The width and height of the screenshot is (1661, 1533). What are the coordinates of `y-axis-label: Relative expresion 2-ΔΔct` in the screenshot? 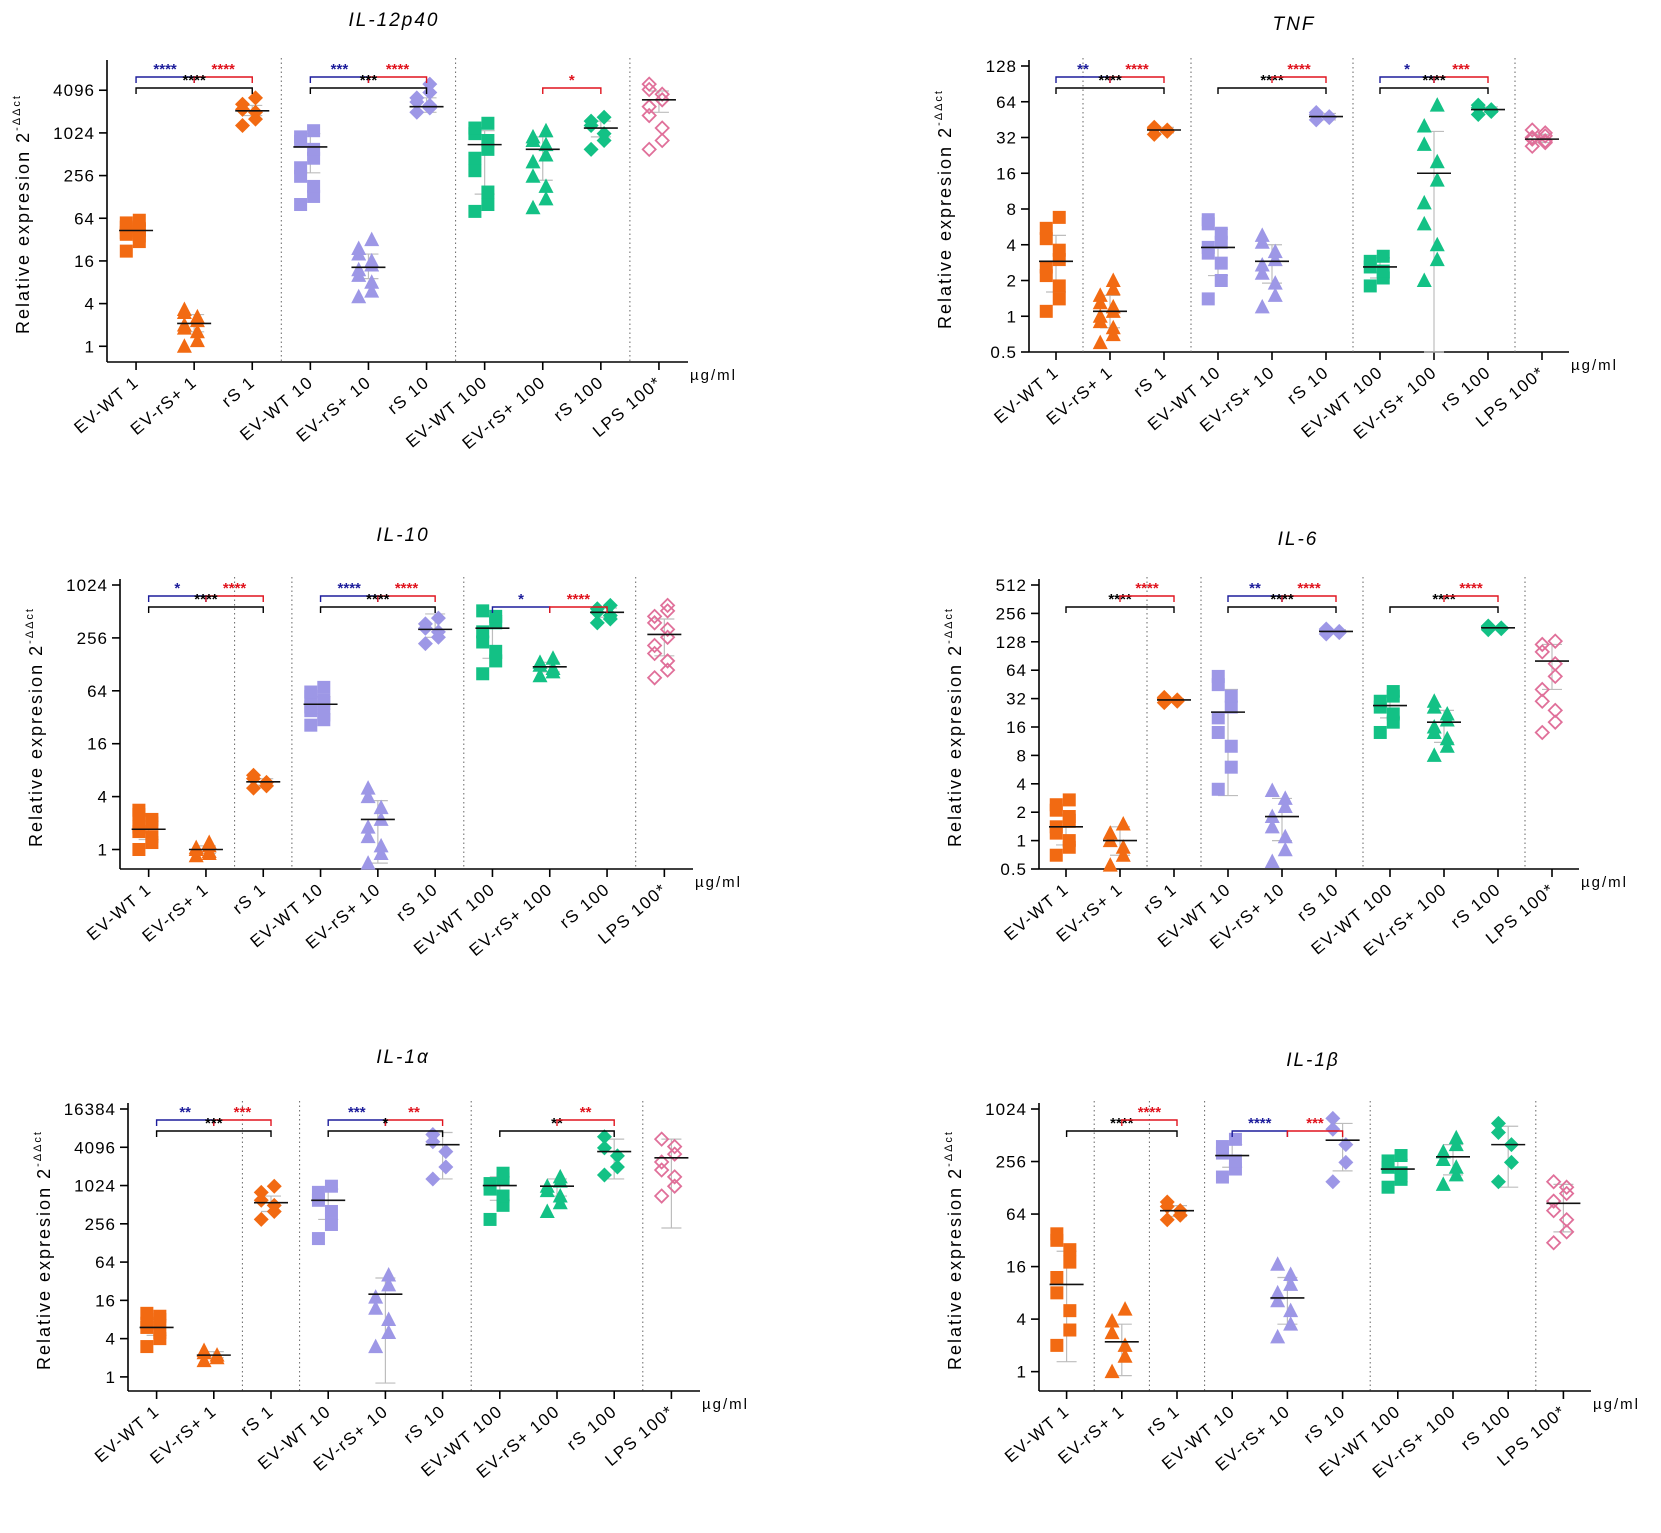 It's located at (954, 727).